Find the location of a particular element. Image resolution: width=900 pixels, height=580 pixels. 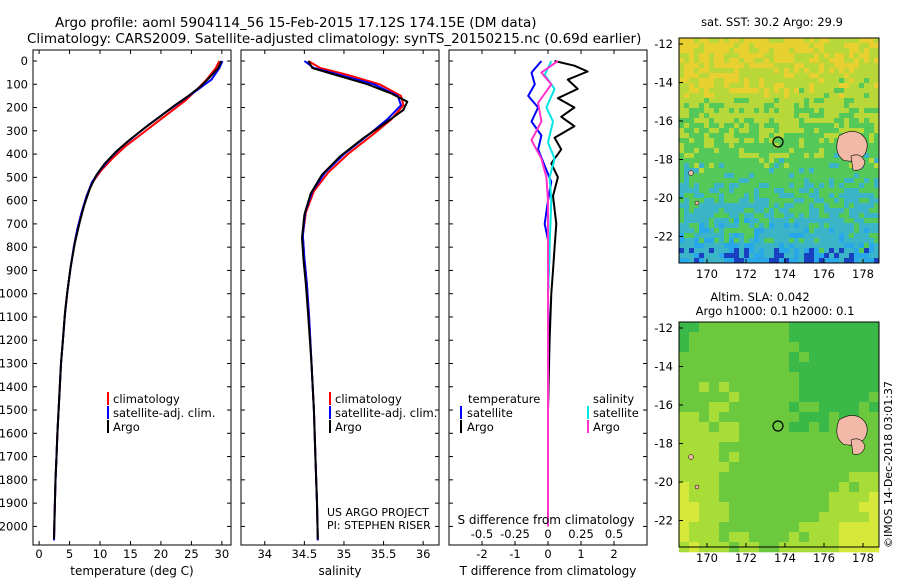

lat-tick-label: -20 is located at coordinates (663, 482).